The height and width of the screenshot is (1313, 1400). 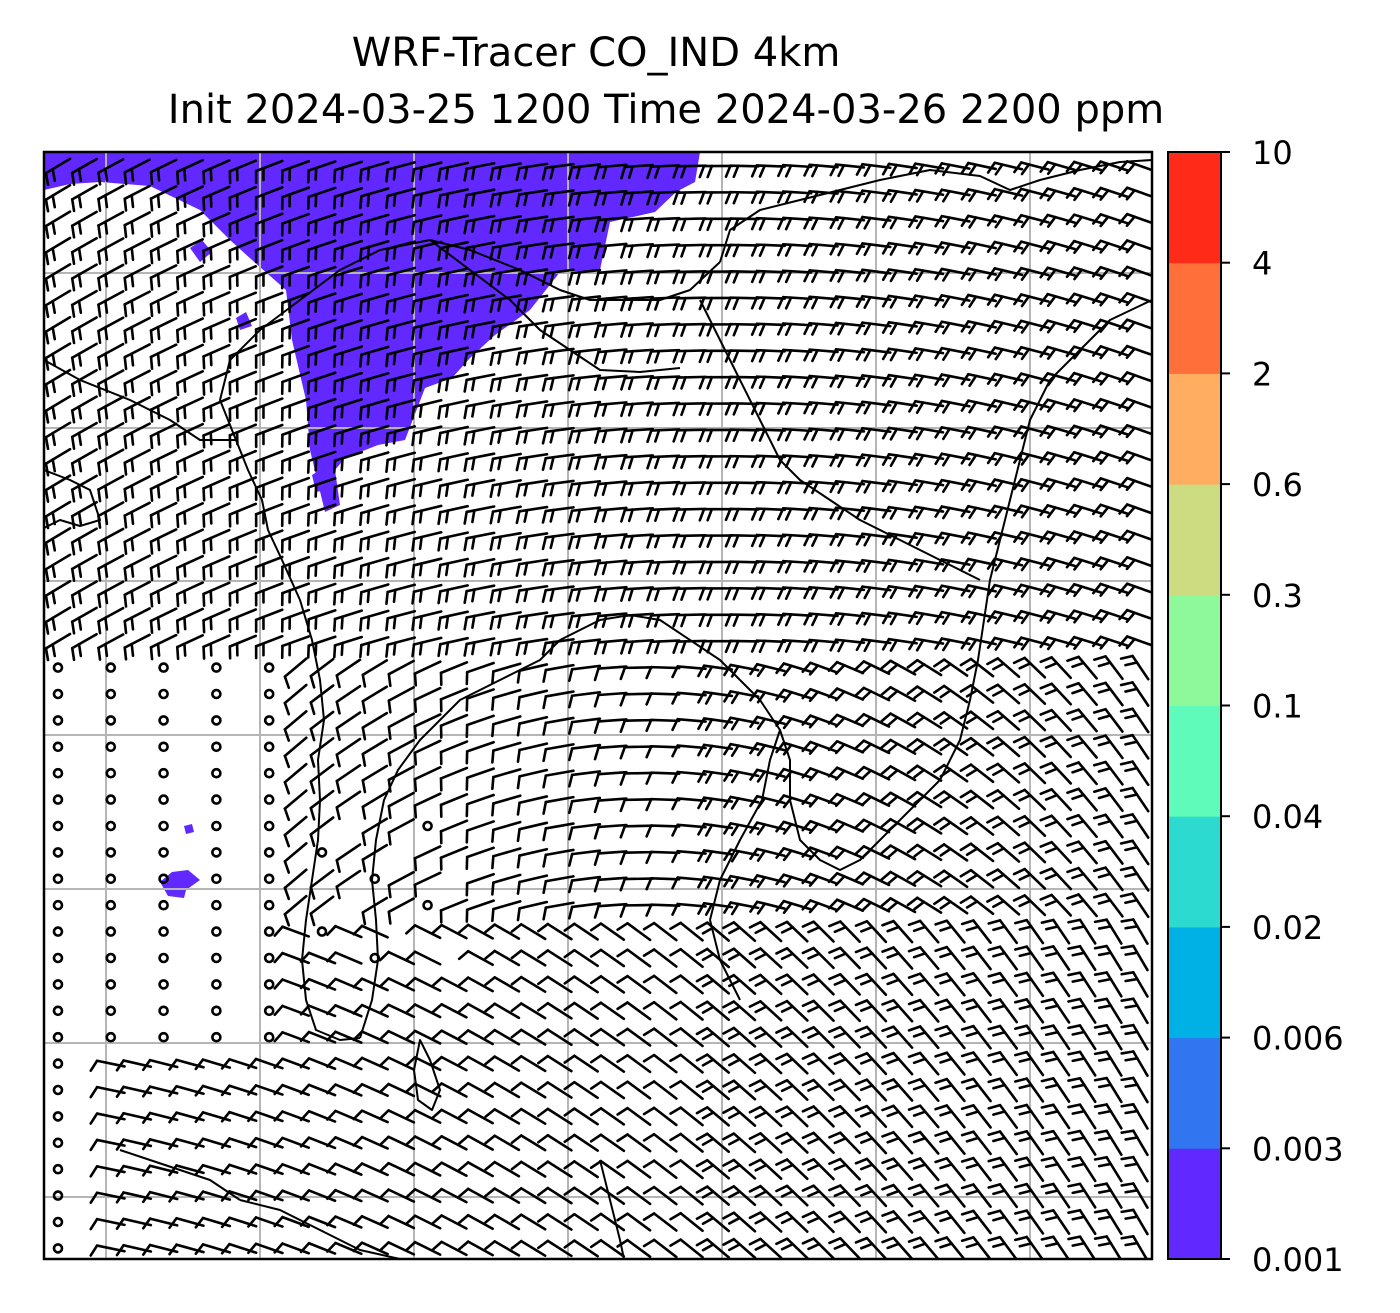 I want to click on colorbar-tick-label: 0.1, so click(x=1277, y=707).